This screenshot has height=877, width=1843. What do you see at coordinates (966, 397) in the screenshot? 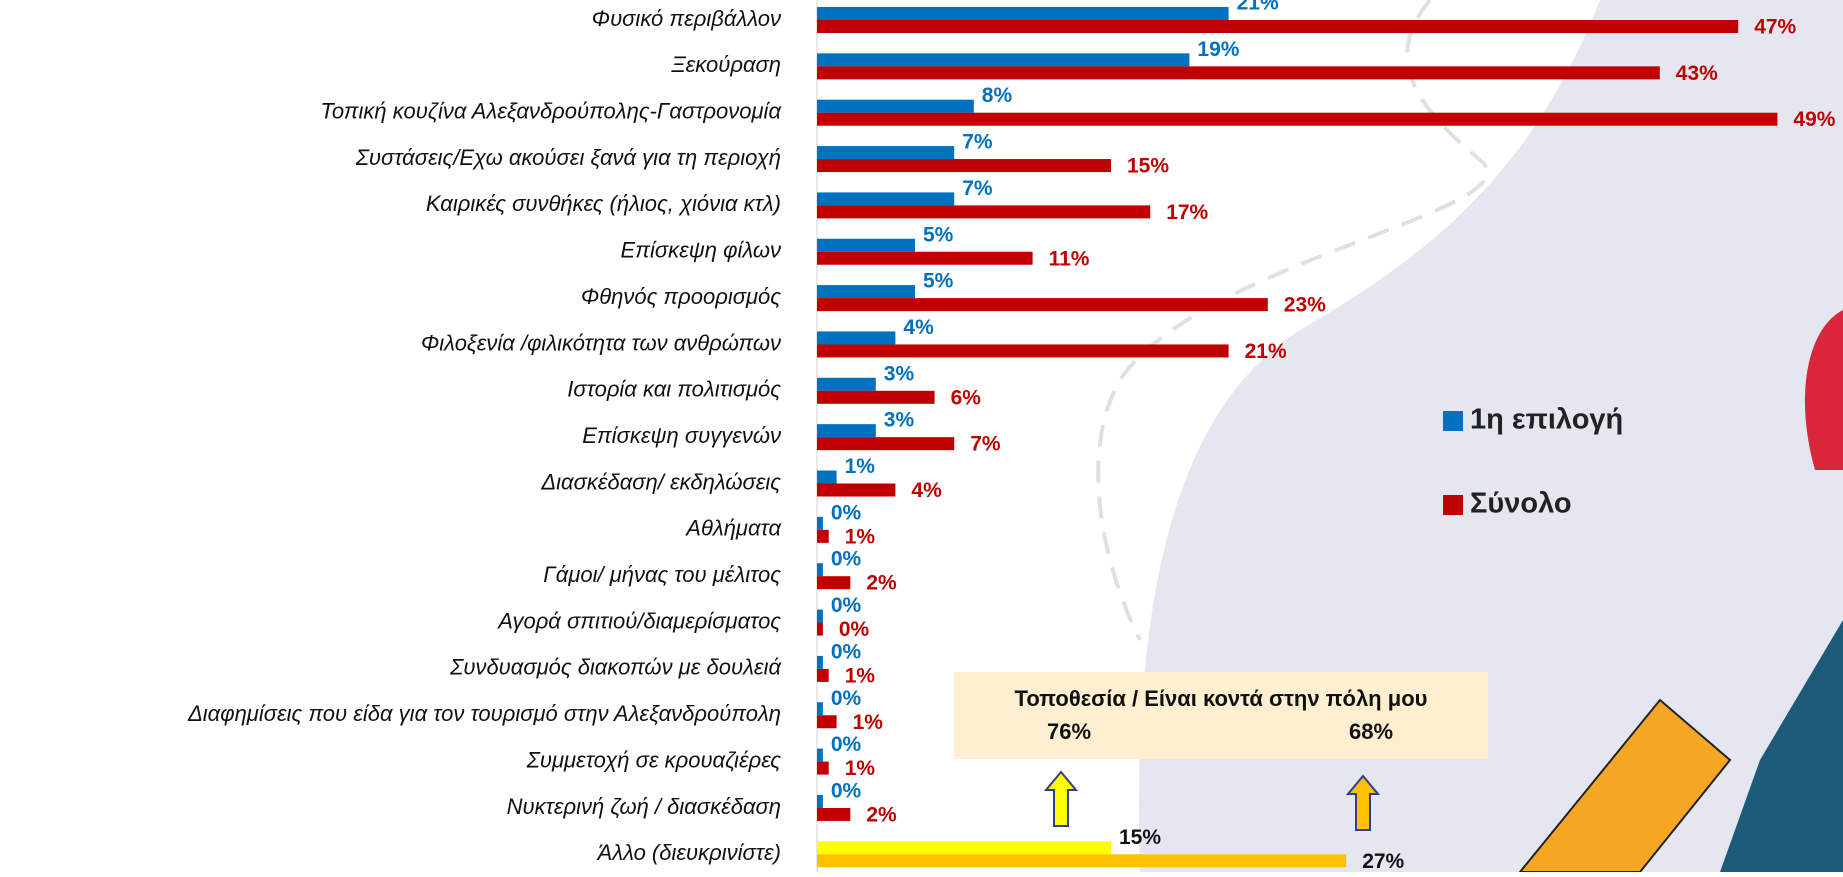
I see `value-label: 6%` at bounding box center [966, 397].